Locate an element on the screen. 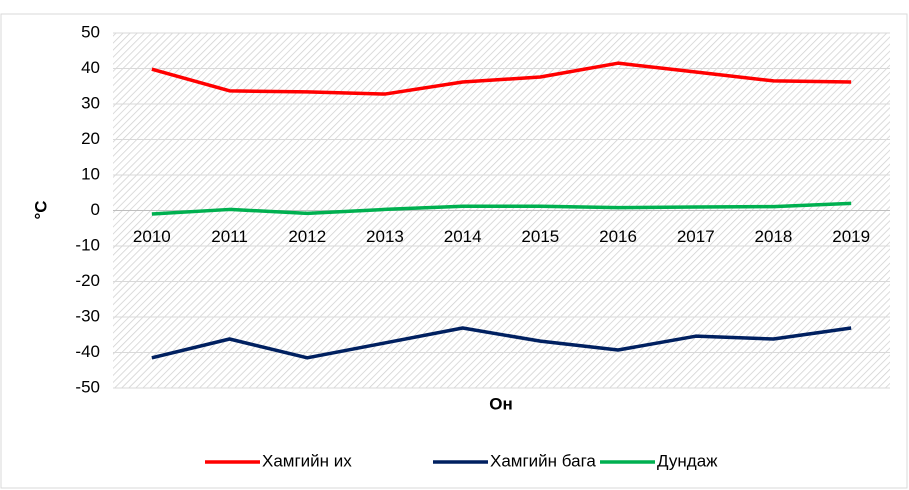  x-tick-label: 2015 is located at coordinates (540, 236).